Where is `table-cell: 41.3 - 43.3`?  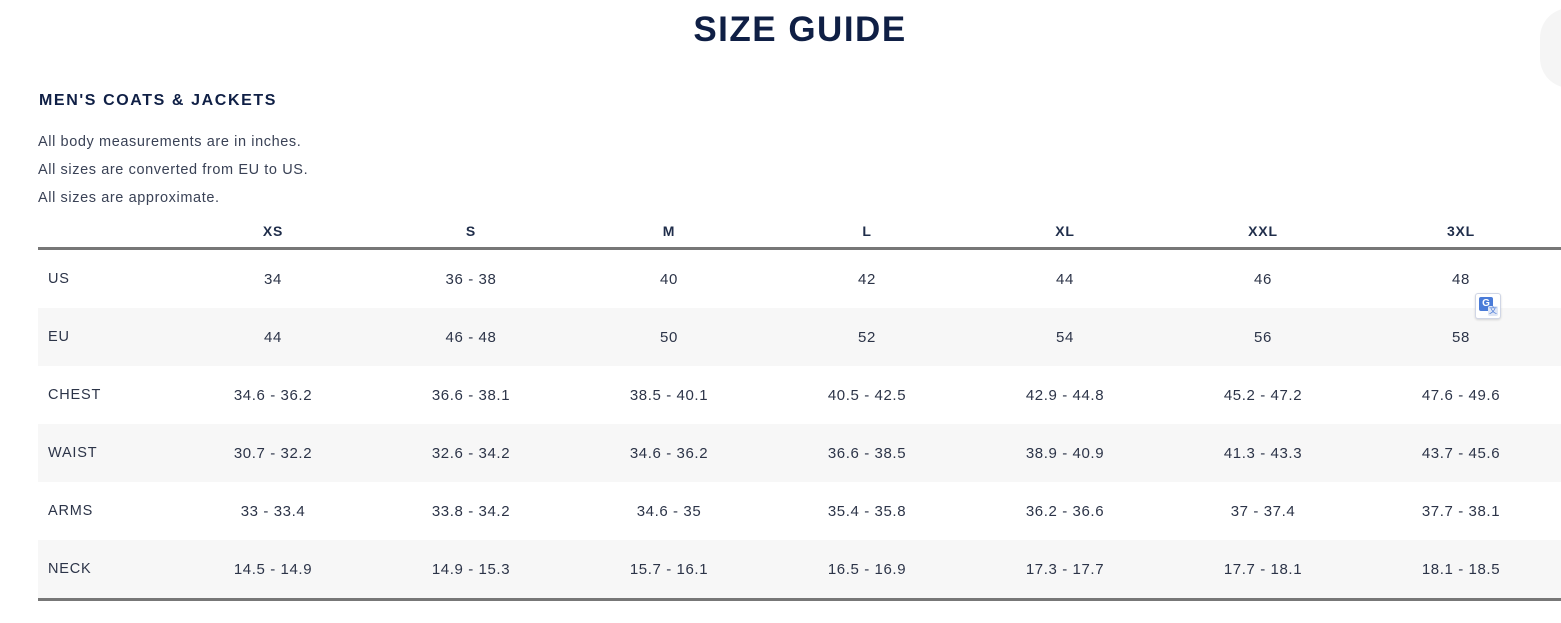 table-cell: 41.3 - 43.3 is located at coordinates (1263, 453).